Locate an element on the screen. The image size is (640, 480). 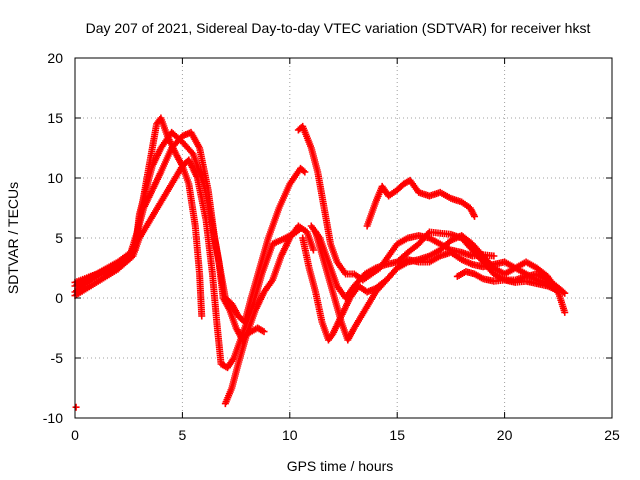
y-tick-label: 20 is located at coordinates (55, 58).